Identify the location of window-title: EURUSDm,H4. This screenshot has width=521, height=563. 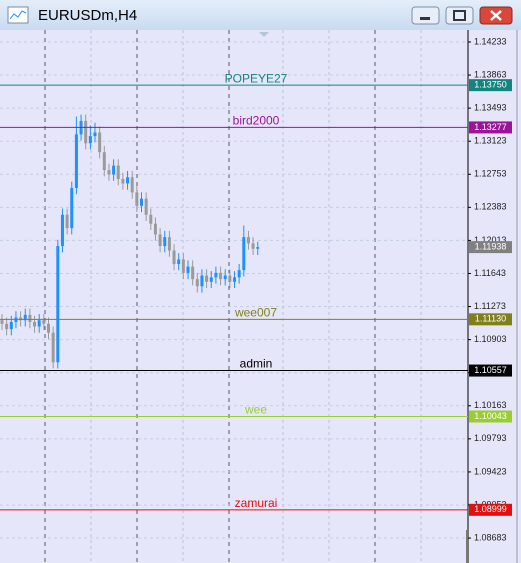
(87, 15).